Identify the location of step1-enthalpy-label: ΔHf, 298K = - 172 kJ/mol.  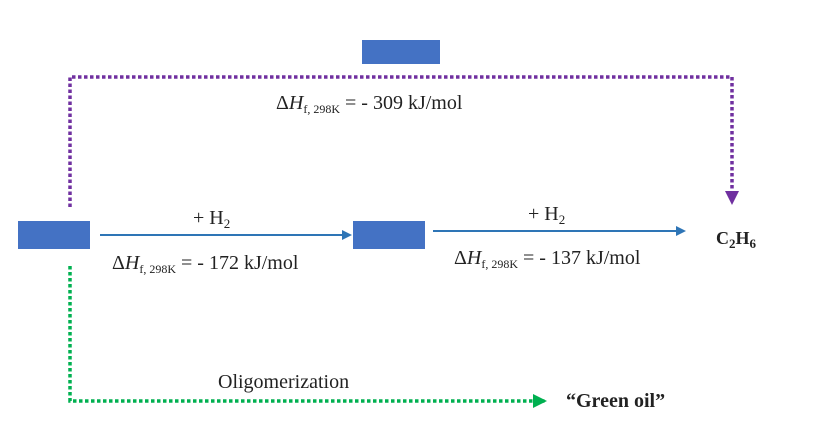
(205, 264).